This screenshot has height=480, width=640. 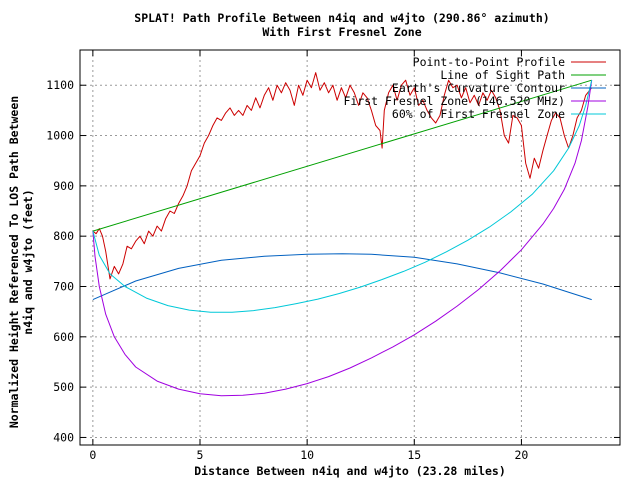 I want to click on legend-label: First Fresnel Zone (146.520 MHz), so click(x=454, y=101).